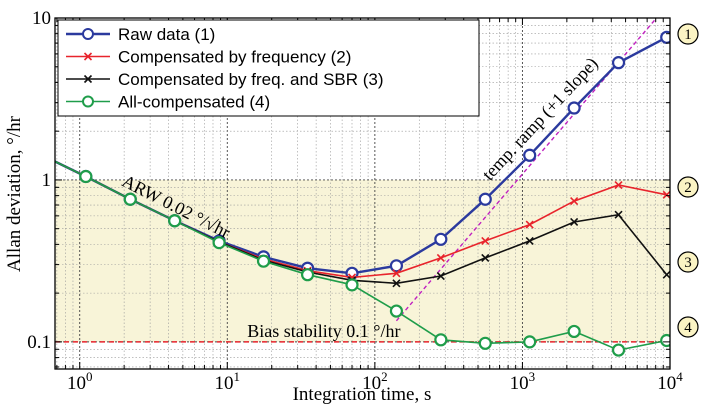 This screenshot has height=412, width=713. What do you see at coordinates (228, 381) in the screenshot?
I see `x-tick-label: 10¹` at bounding box center [228, 381].